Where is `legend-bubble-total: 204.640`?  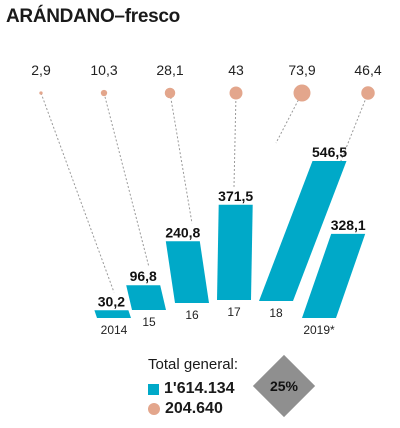
legend-bubble-total: 204.640 is located at coordinates (194, 408).